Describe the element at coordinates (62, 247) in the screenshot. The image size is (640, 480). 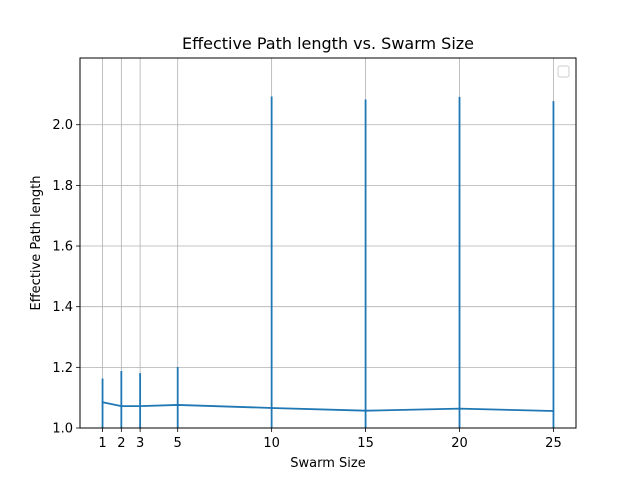
I see `y-tick-label: 1.6` at that location.